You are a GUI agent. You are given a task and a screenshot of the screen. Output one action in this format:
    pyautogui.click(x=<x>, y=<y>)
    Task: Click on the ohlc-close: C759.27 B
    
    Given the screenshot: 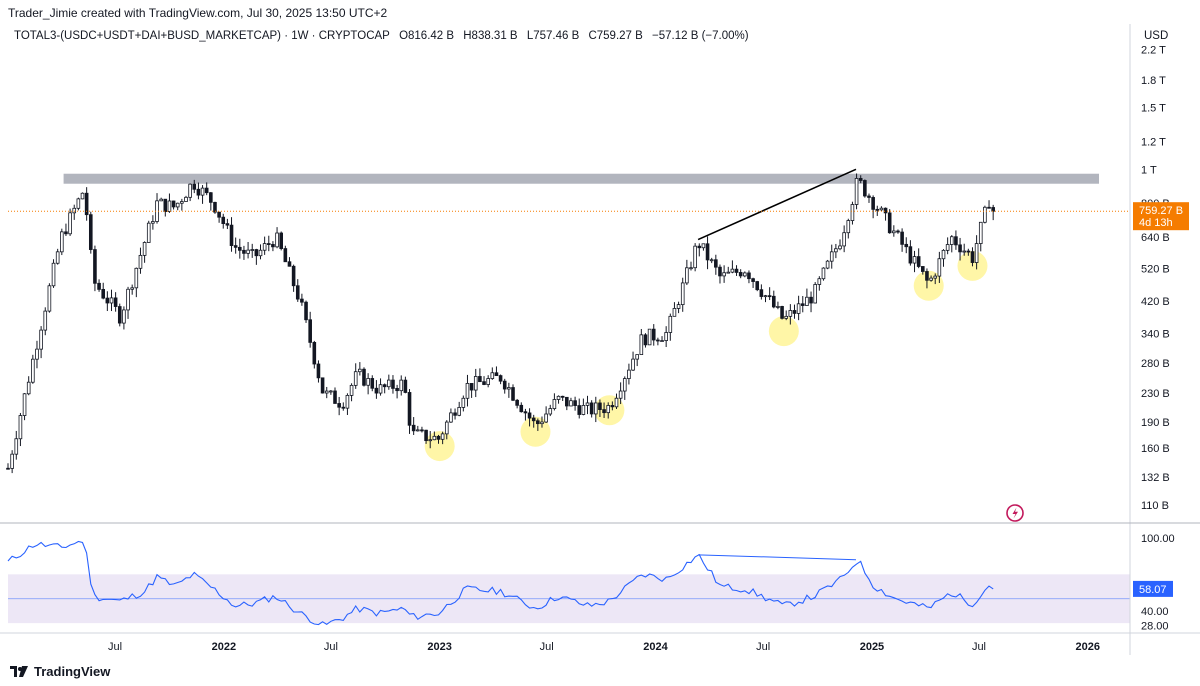 What is the action you would take?
    pyautogui.click(x=615, y=36)
    